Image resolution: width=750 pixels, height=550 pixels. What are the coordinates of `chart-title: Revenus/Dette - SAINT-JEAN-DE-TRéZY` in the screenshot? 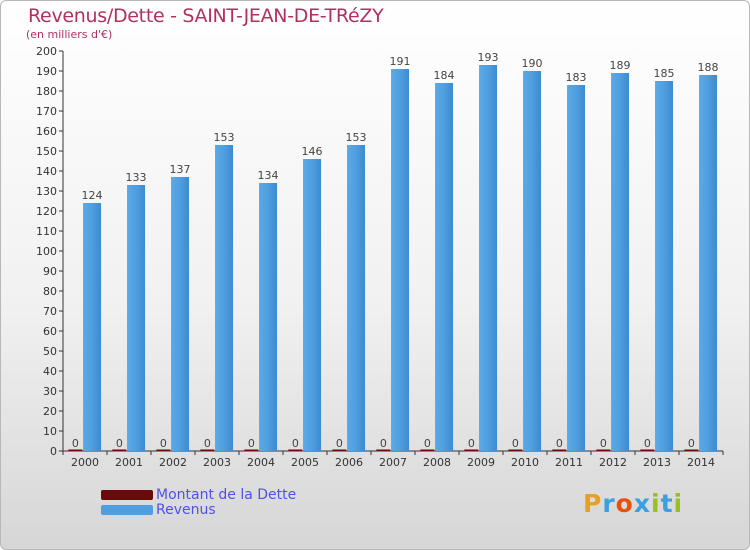 It's located at (206, 16).